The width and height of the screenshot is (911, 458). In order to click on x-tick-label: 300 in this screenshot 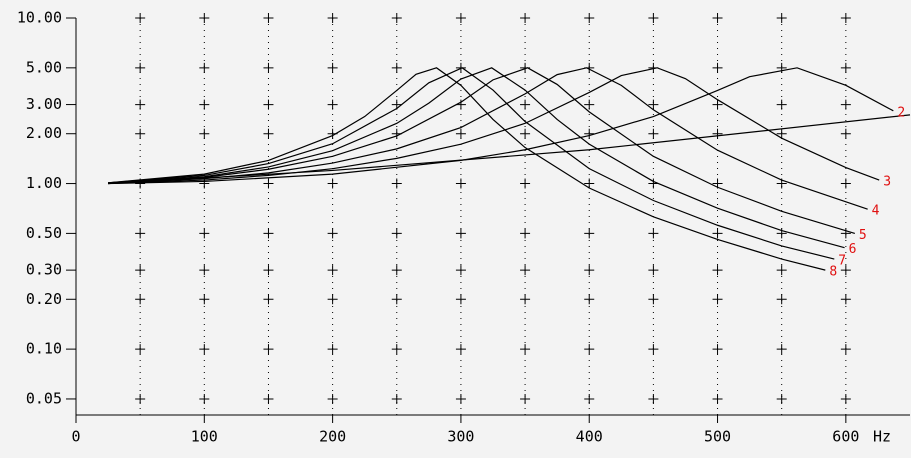, I will do `click(460, 437)`.